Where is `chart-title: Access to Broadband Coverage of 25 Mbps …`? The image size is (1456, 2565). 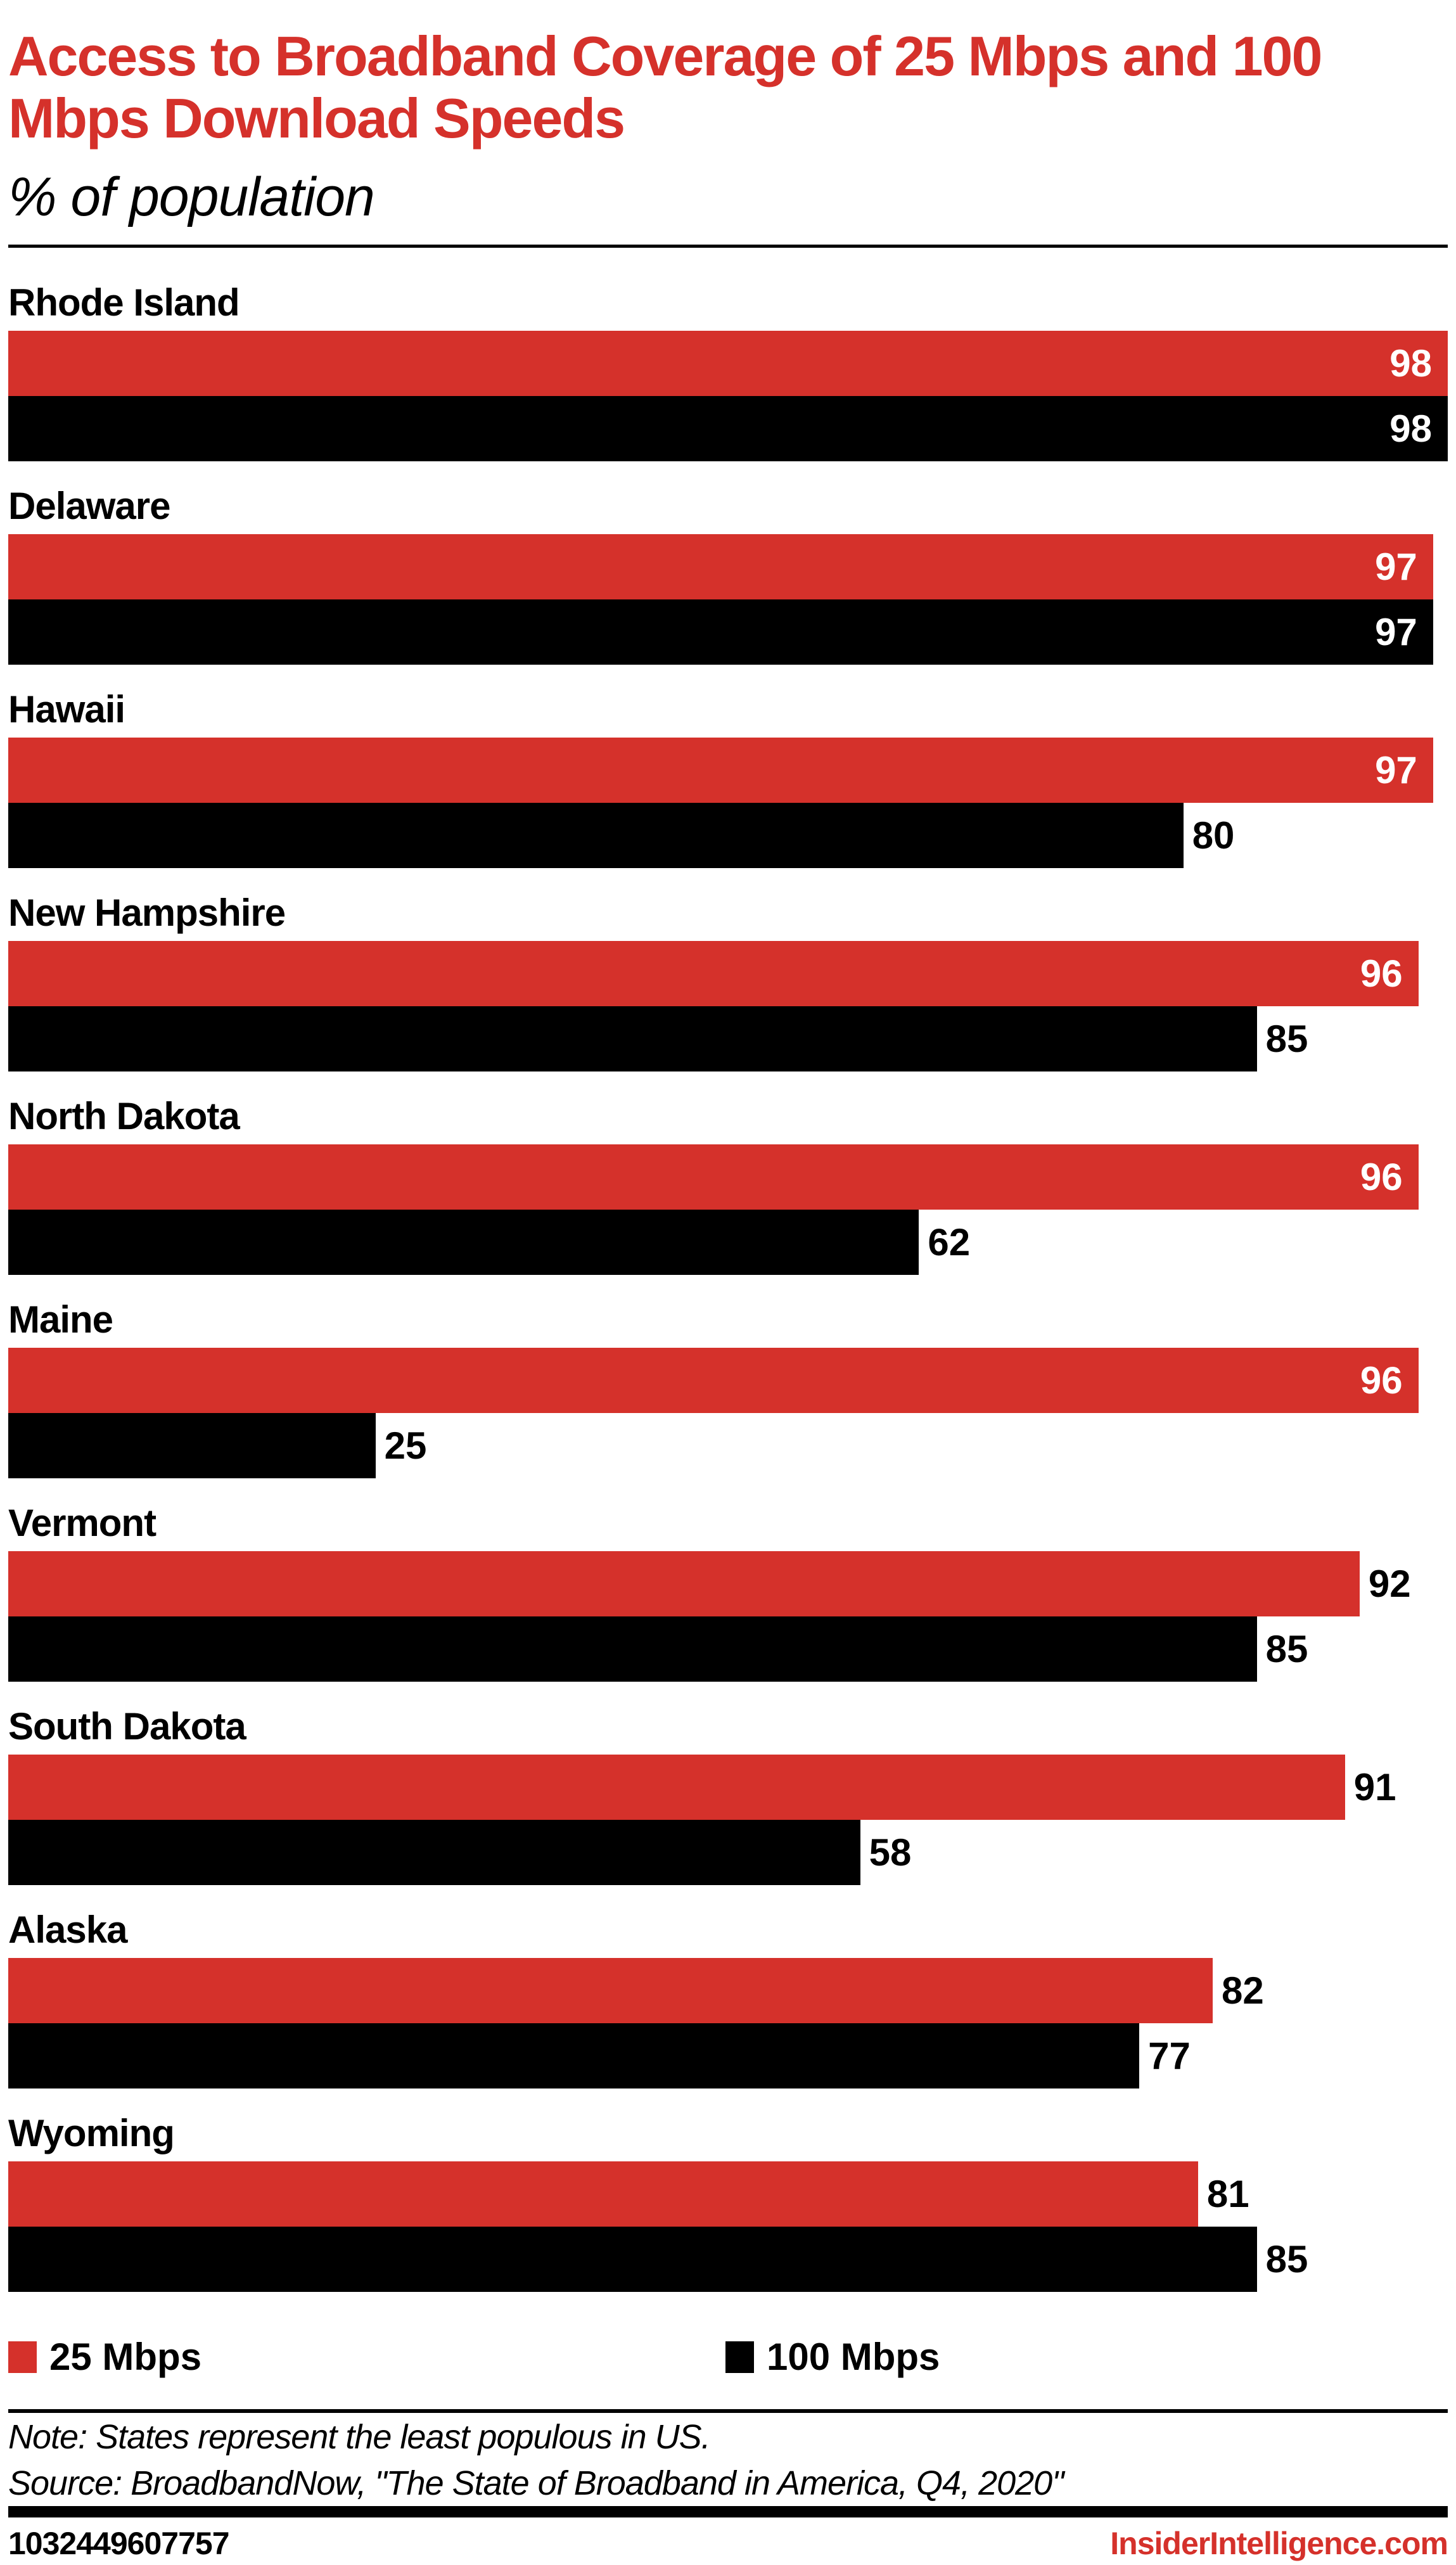 chart-title: Access to Broadband Coverage of 25 Mbps … is located at coordinates (665, 87).